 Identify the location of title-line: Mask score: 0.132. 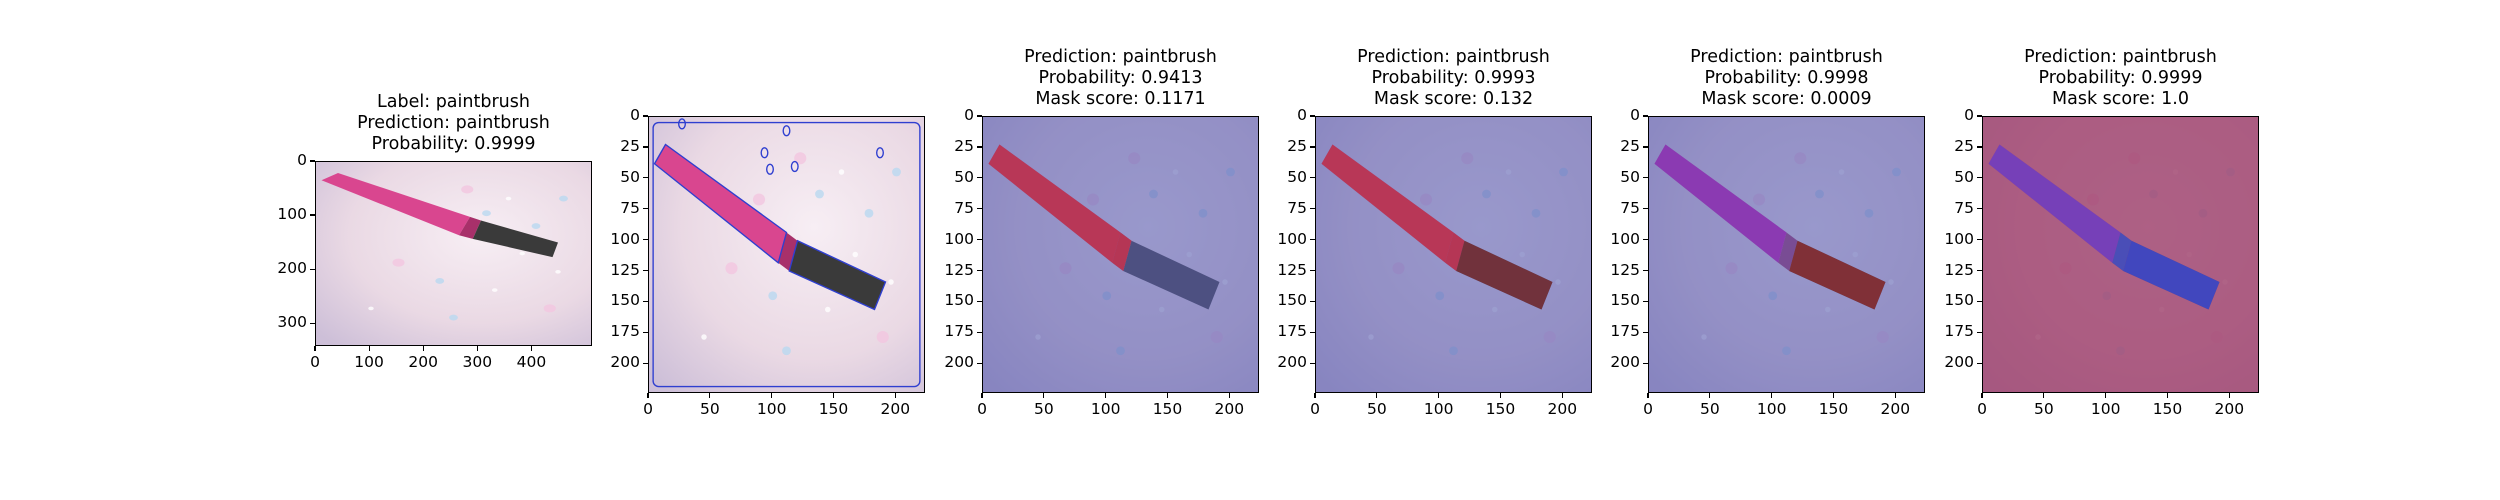
(1453, 99).